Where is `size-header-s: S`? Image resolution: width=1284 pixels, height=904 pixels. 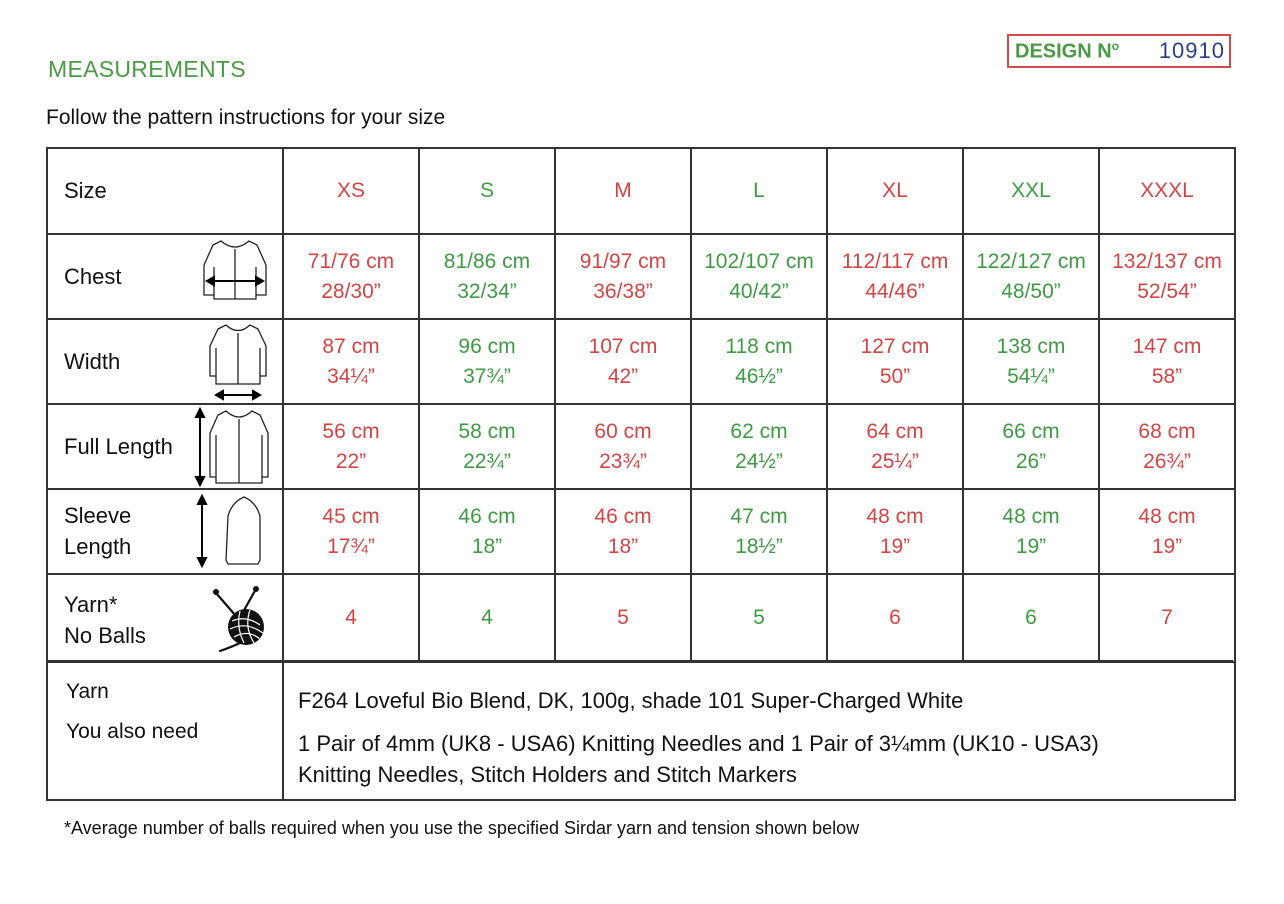 size-header-s: S is located at coordinates (487, 191).